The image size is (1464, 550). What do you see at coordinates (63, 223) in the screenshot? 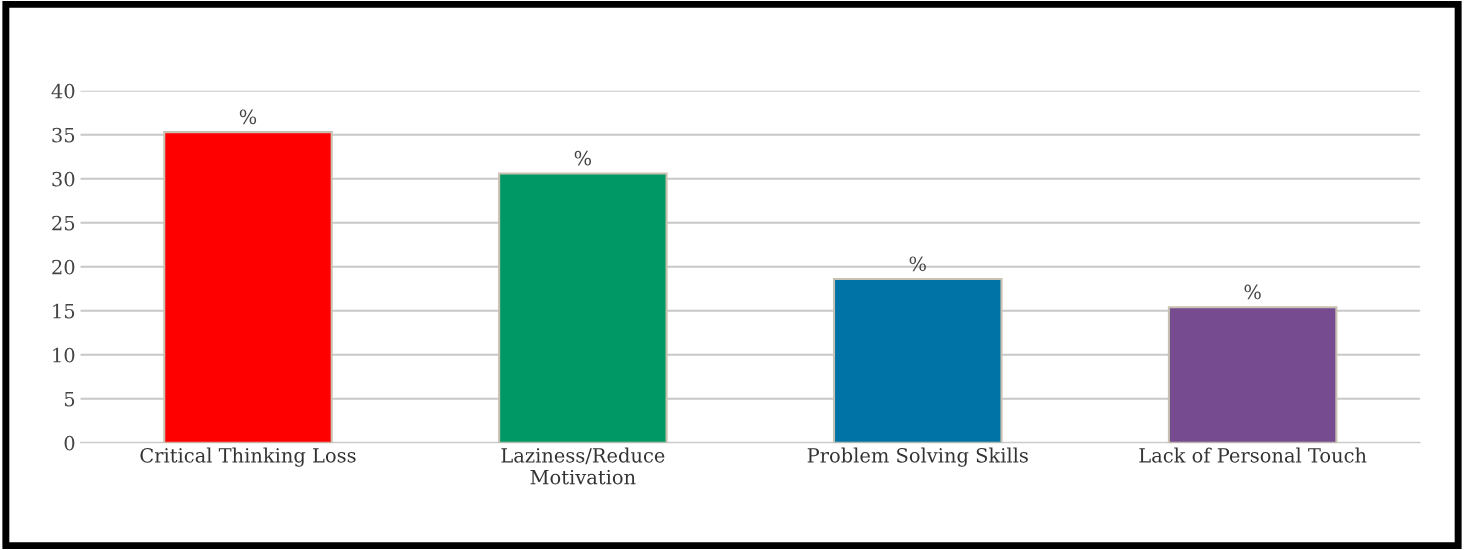
I see `y-tick-label: 25` at bounding box center [63, 223].